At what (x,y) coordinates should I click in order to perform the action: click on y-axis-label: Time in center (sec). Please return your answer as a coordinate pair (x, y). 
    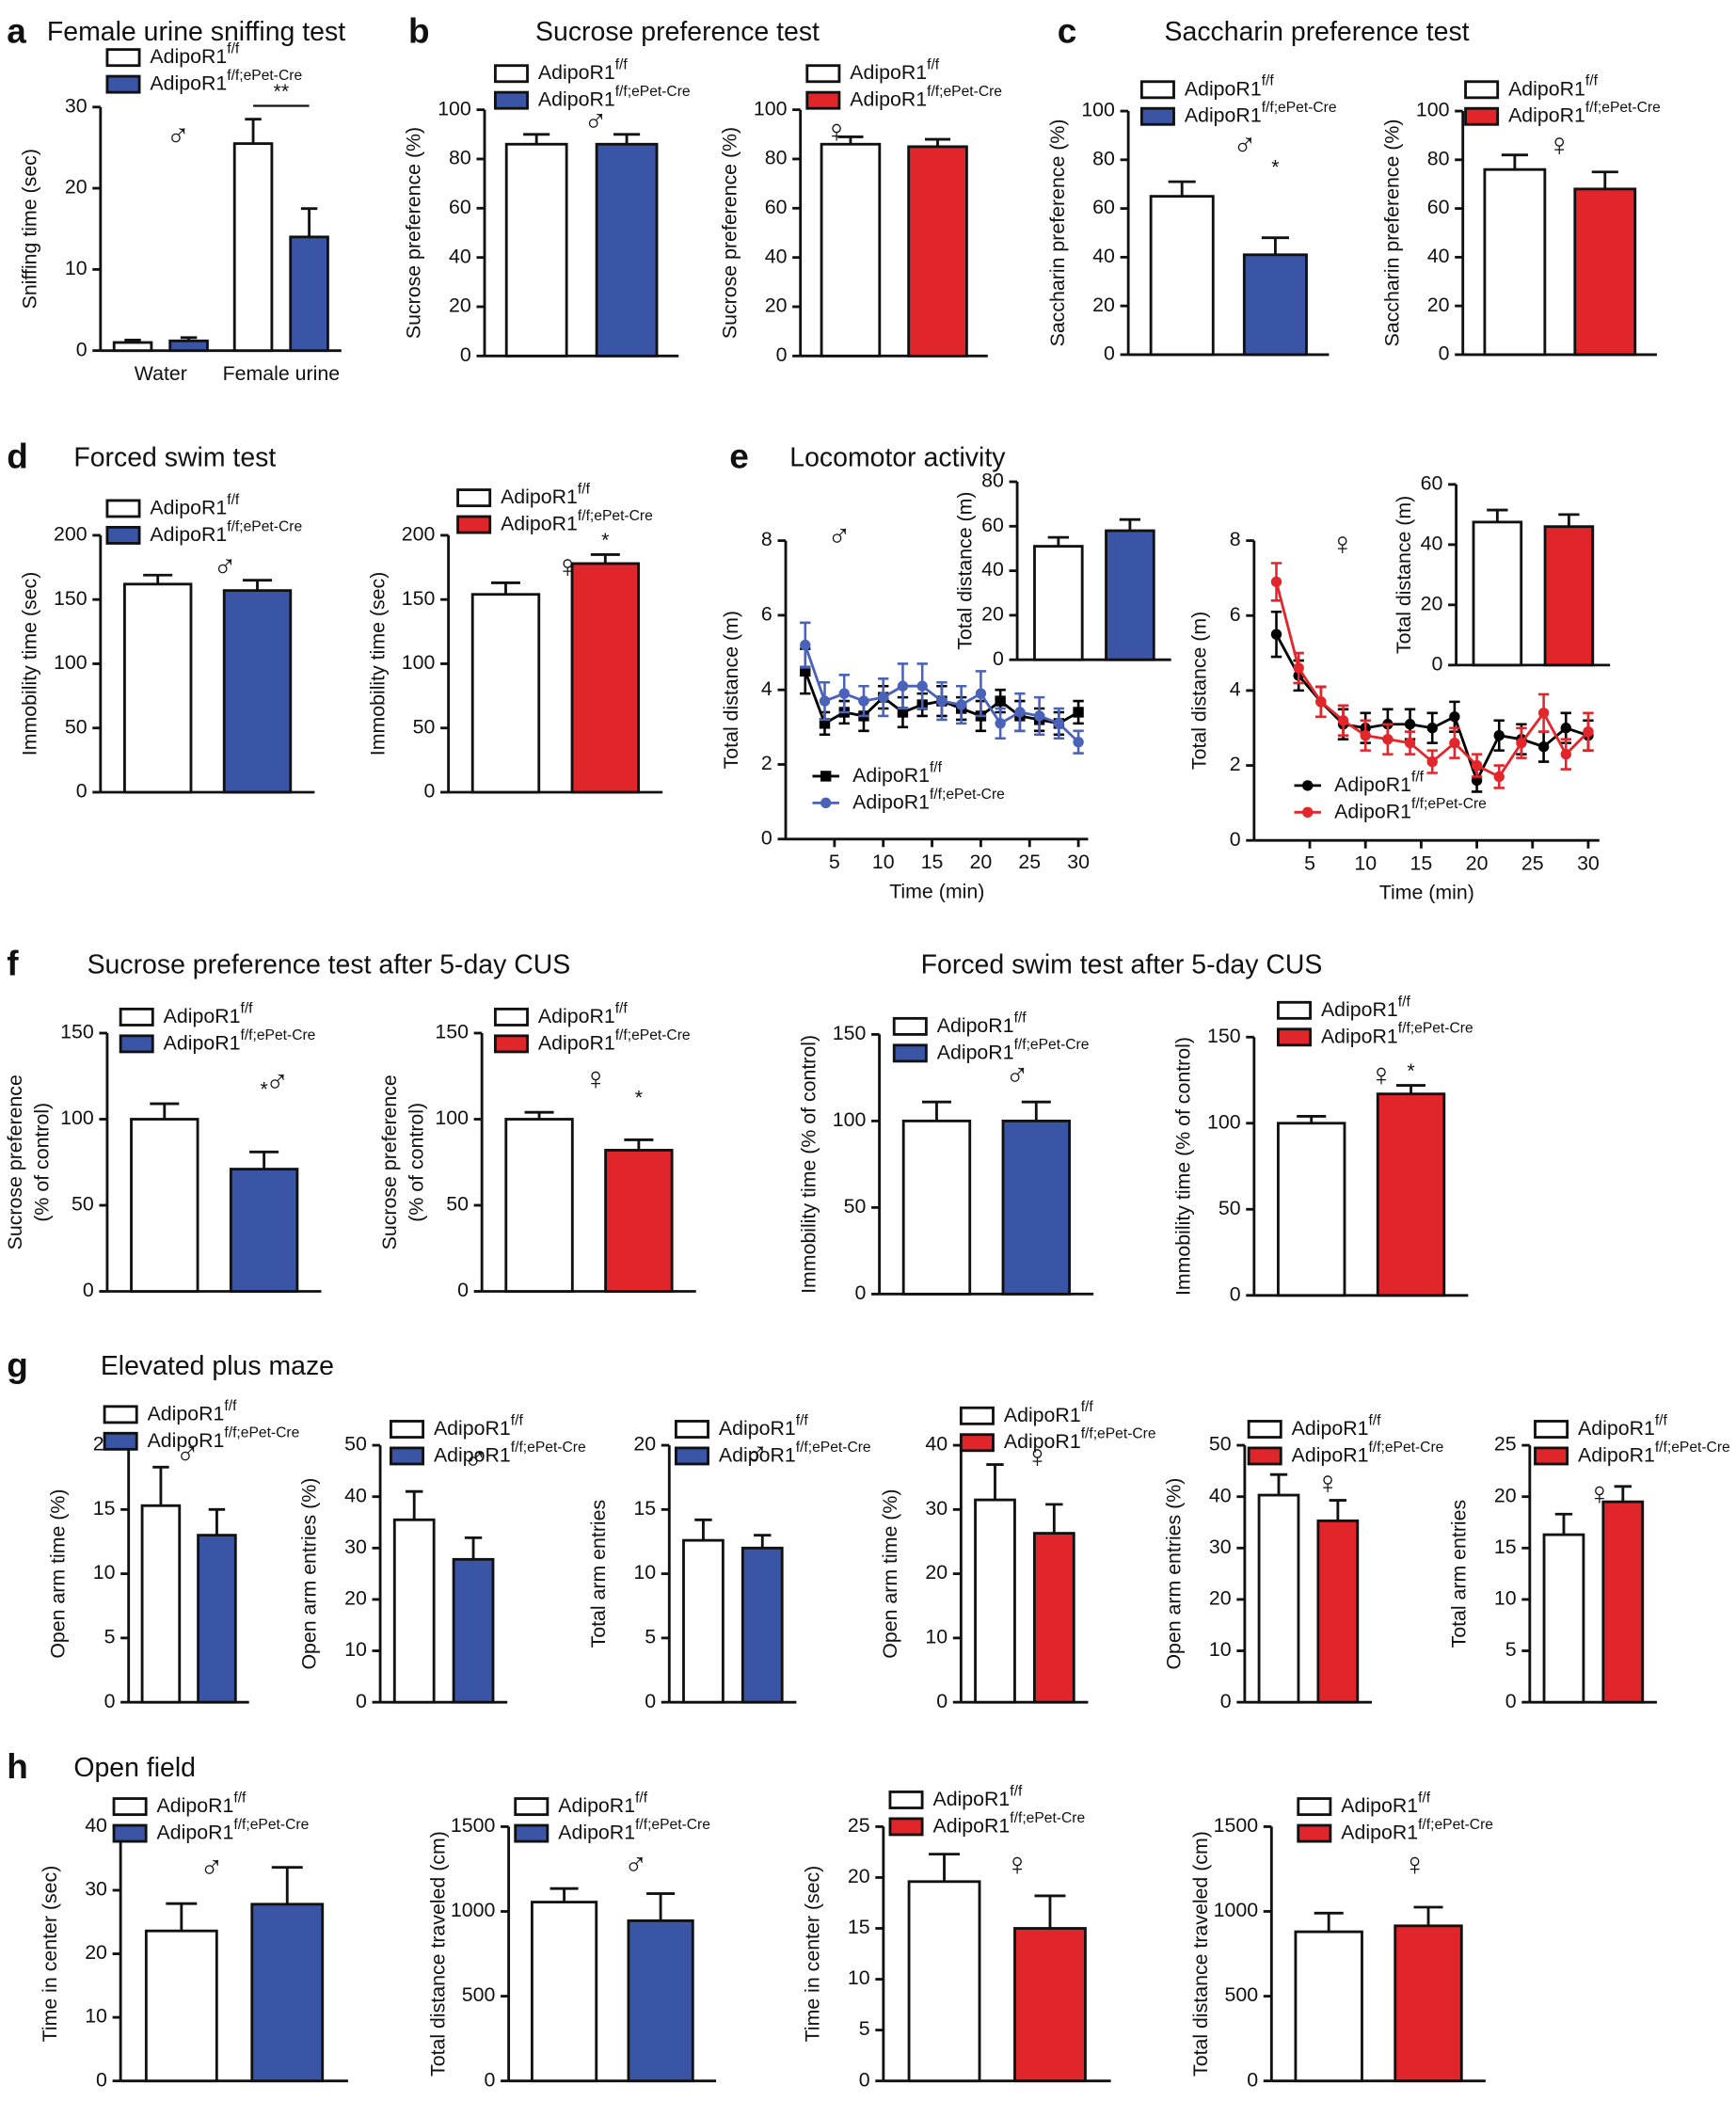
    Looking at the image, I should click on (50, 1954).